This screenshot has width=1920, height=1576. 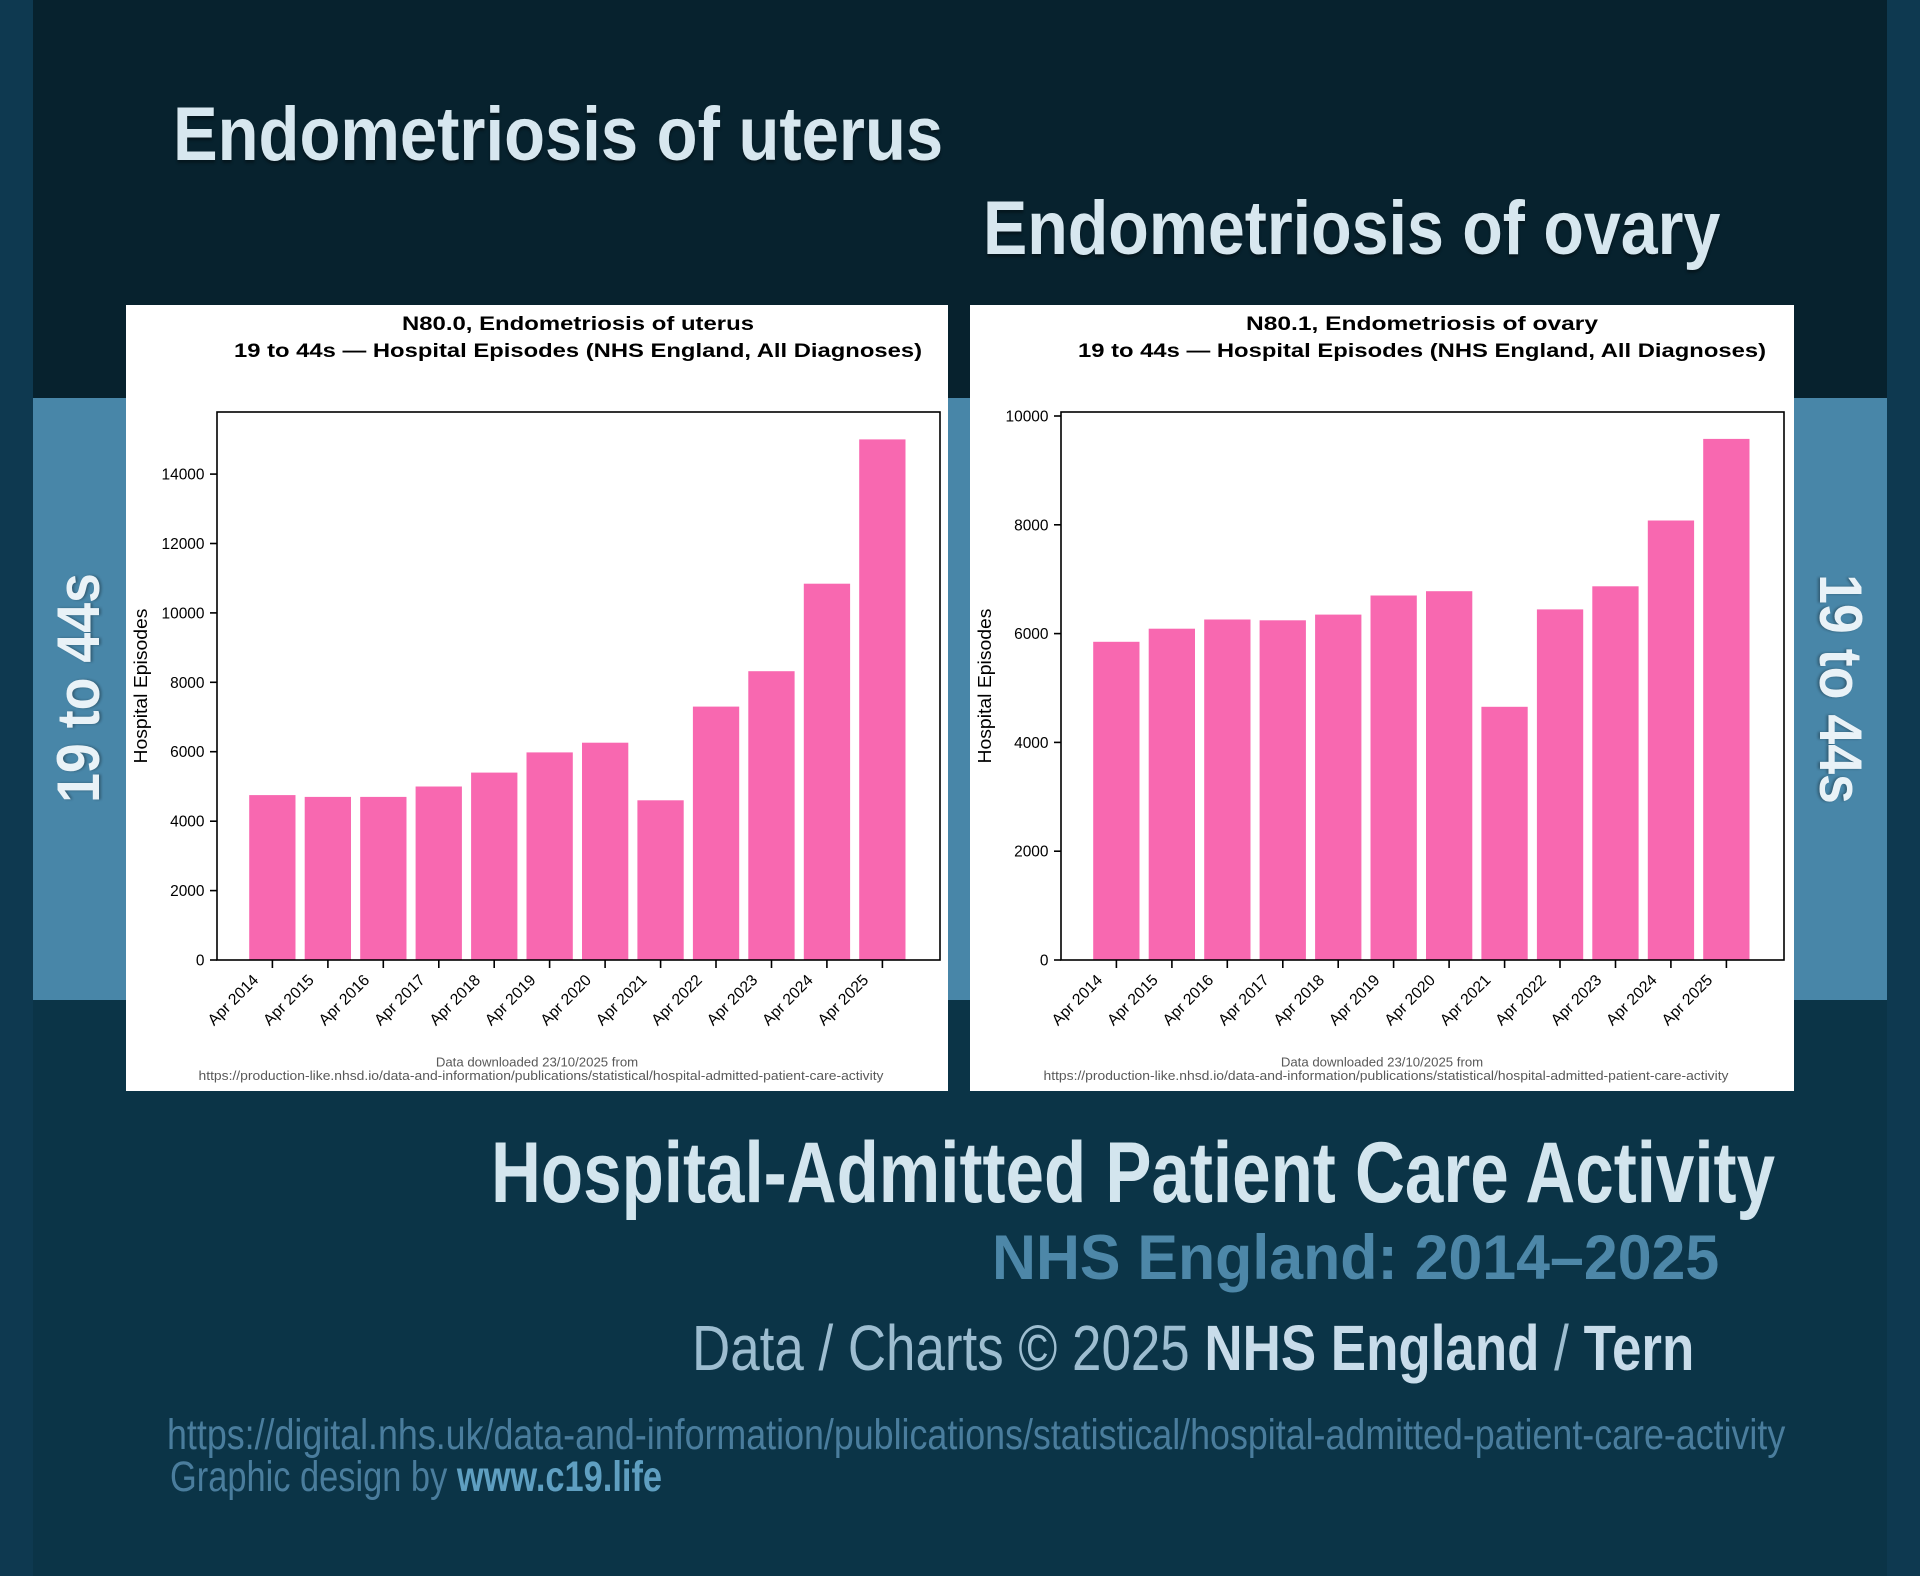 I want to click on svg-text: N80.0, Endometriosis of uterus, so click(x=578, y=324).